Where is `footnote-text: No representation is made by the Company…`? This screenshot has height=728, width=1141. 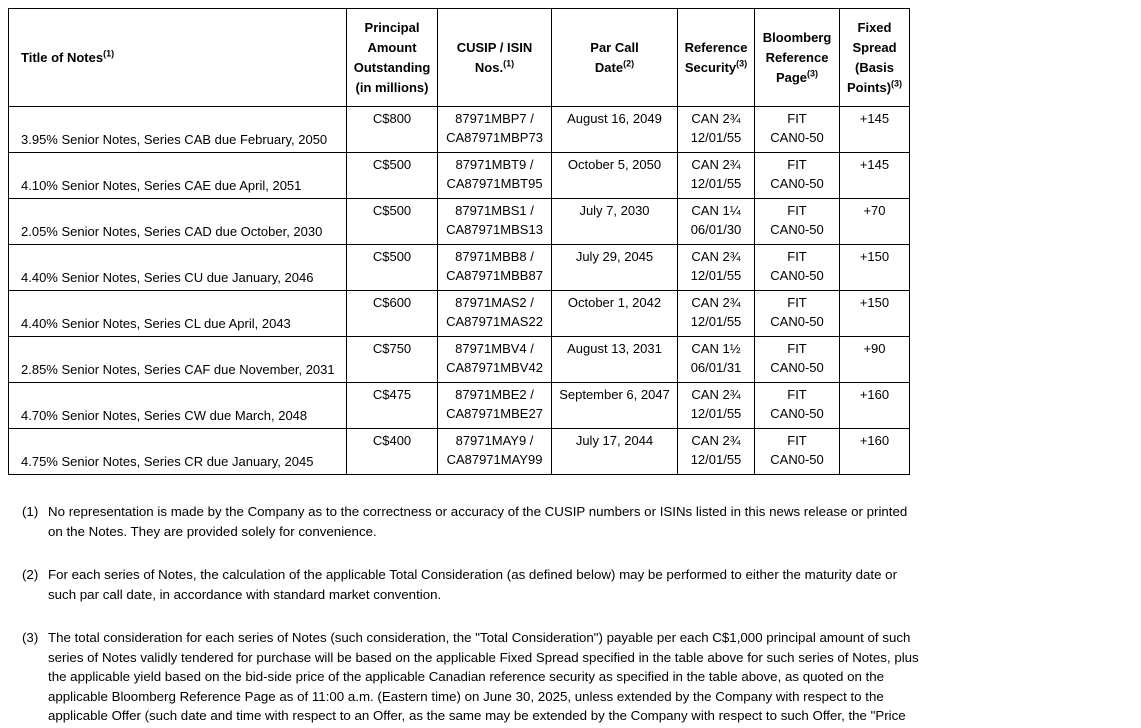 footnote-text: No representation is made by the Company… is located at coordinates (478, 521).